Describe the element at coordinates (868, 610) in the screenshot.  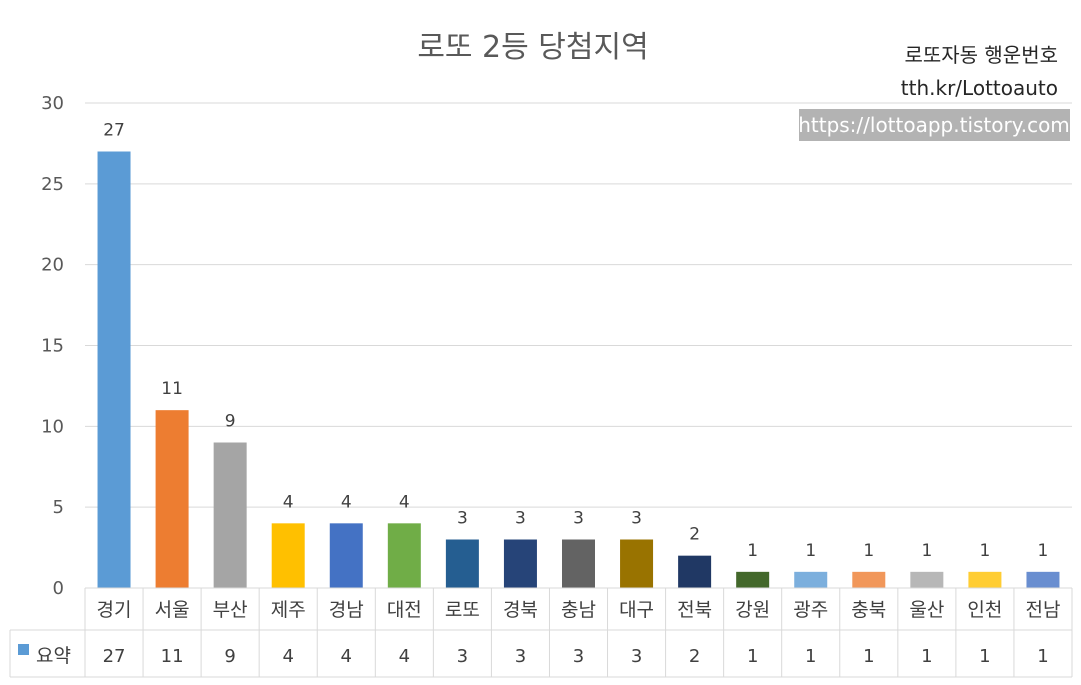
I see `category-label: 충북` at that location.